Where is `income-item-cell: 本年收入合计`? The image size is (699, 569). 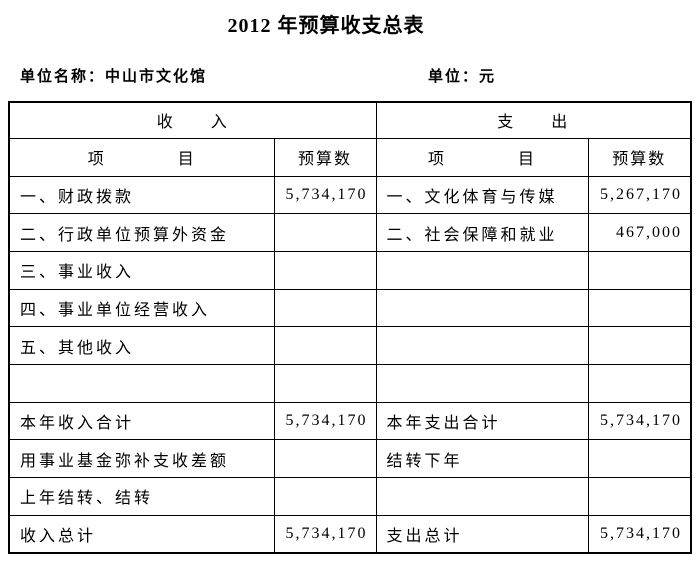 income-item-cell: 本年收入合计 is located at coordinates (141, 421).